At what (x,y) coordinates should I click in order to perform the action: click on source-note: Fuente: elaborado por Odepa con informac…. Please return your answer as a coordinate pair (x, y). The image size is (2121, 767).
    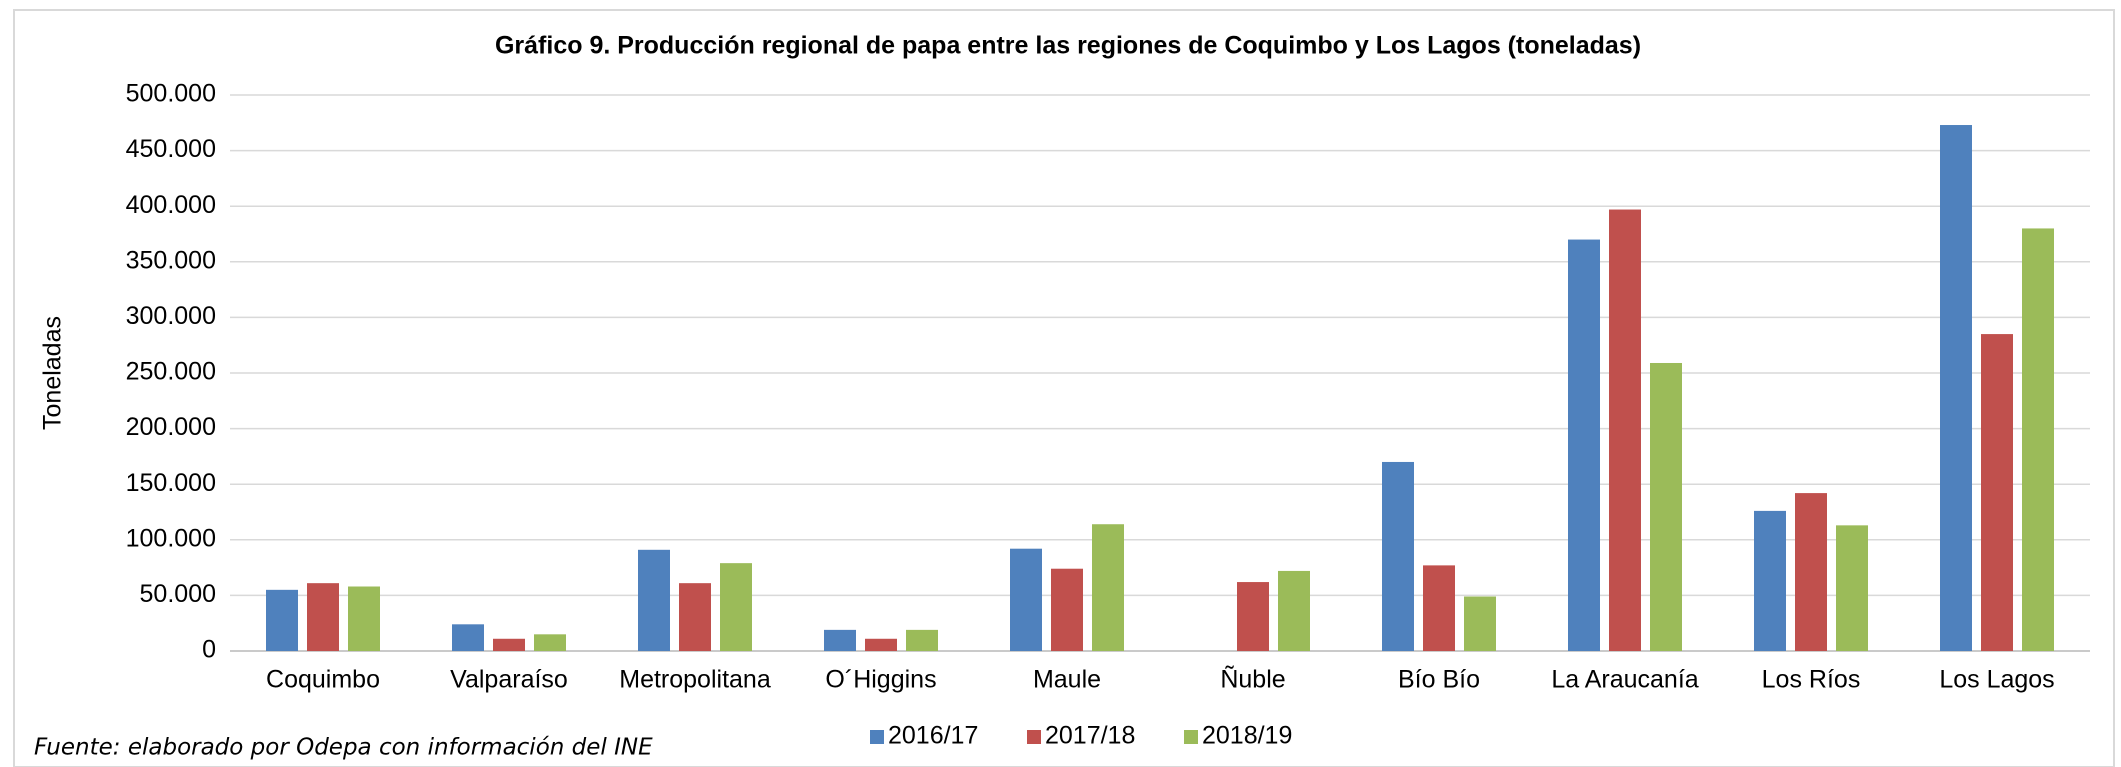
    Looking at the image, I should click on (343, 748).